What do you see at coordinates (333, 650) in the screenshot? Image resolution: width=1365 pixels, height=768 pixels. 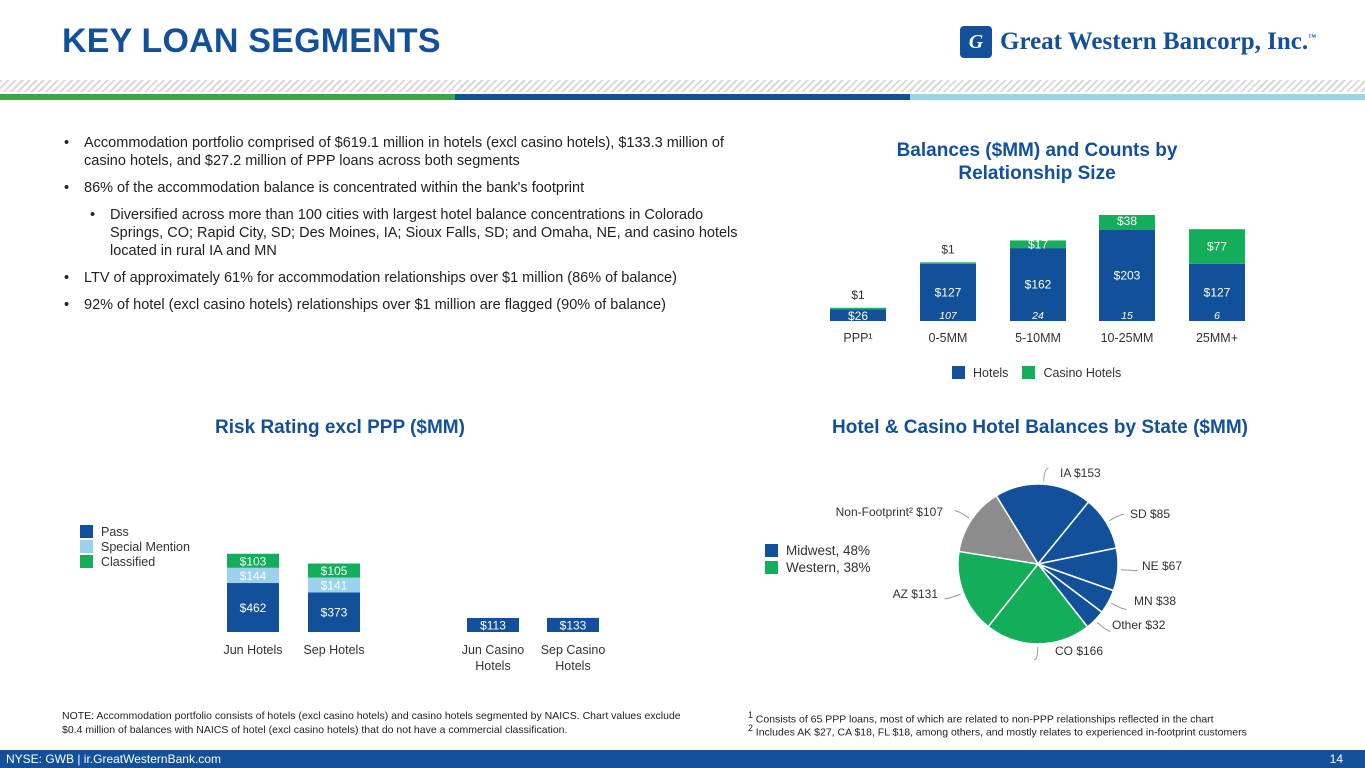 I see `x-tick-label: Sep Hotels` at bounding box center [333, 650].